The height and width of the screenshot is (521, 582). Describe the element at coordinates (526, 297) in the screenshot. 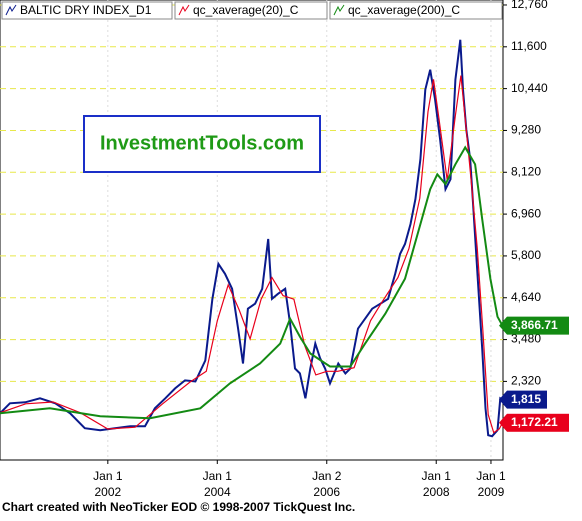

I see `y-tick-label: 4,640` at that location.